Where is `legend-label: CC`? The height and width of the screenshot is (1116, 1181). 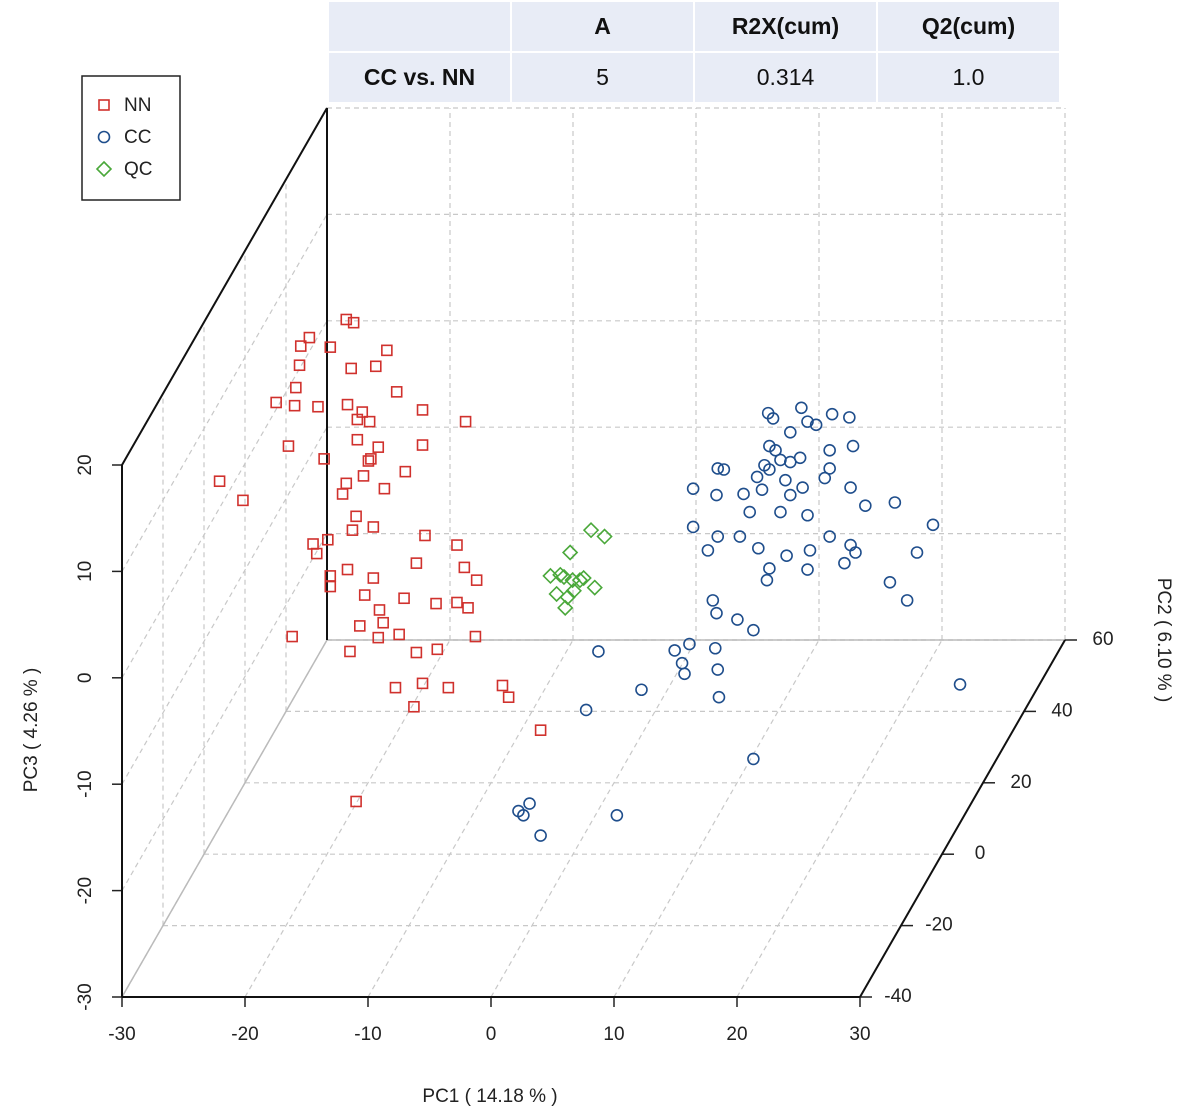
legend-label: CC is located at coordinates (137, 137).